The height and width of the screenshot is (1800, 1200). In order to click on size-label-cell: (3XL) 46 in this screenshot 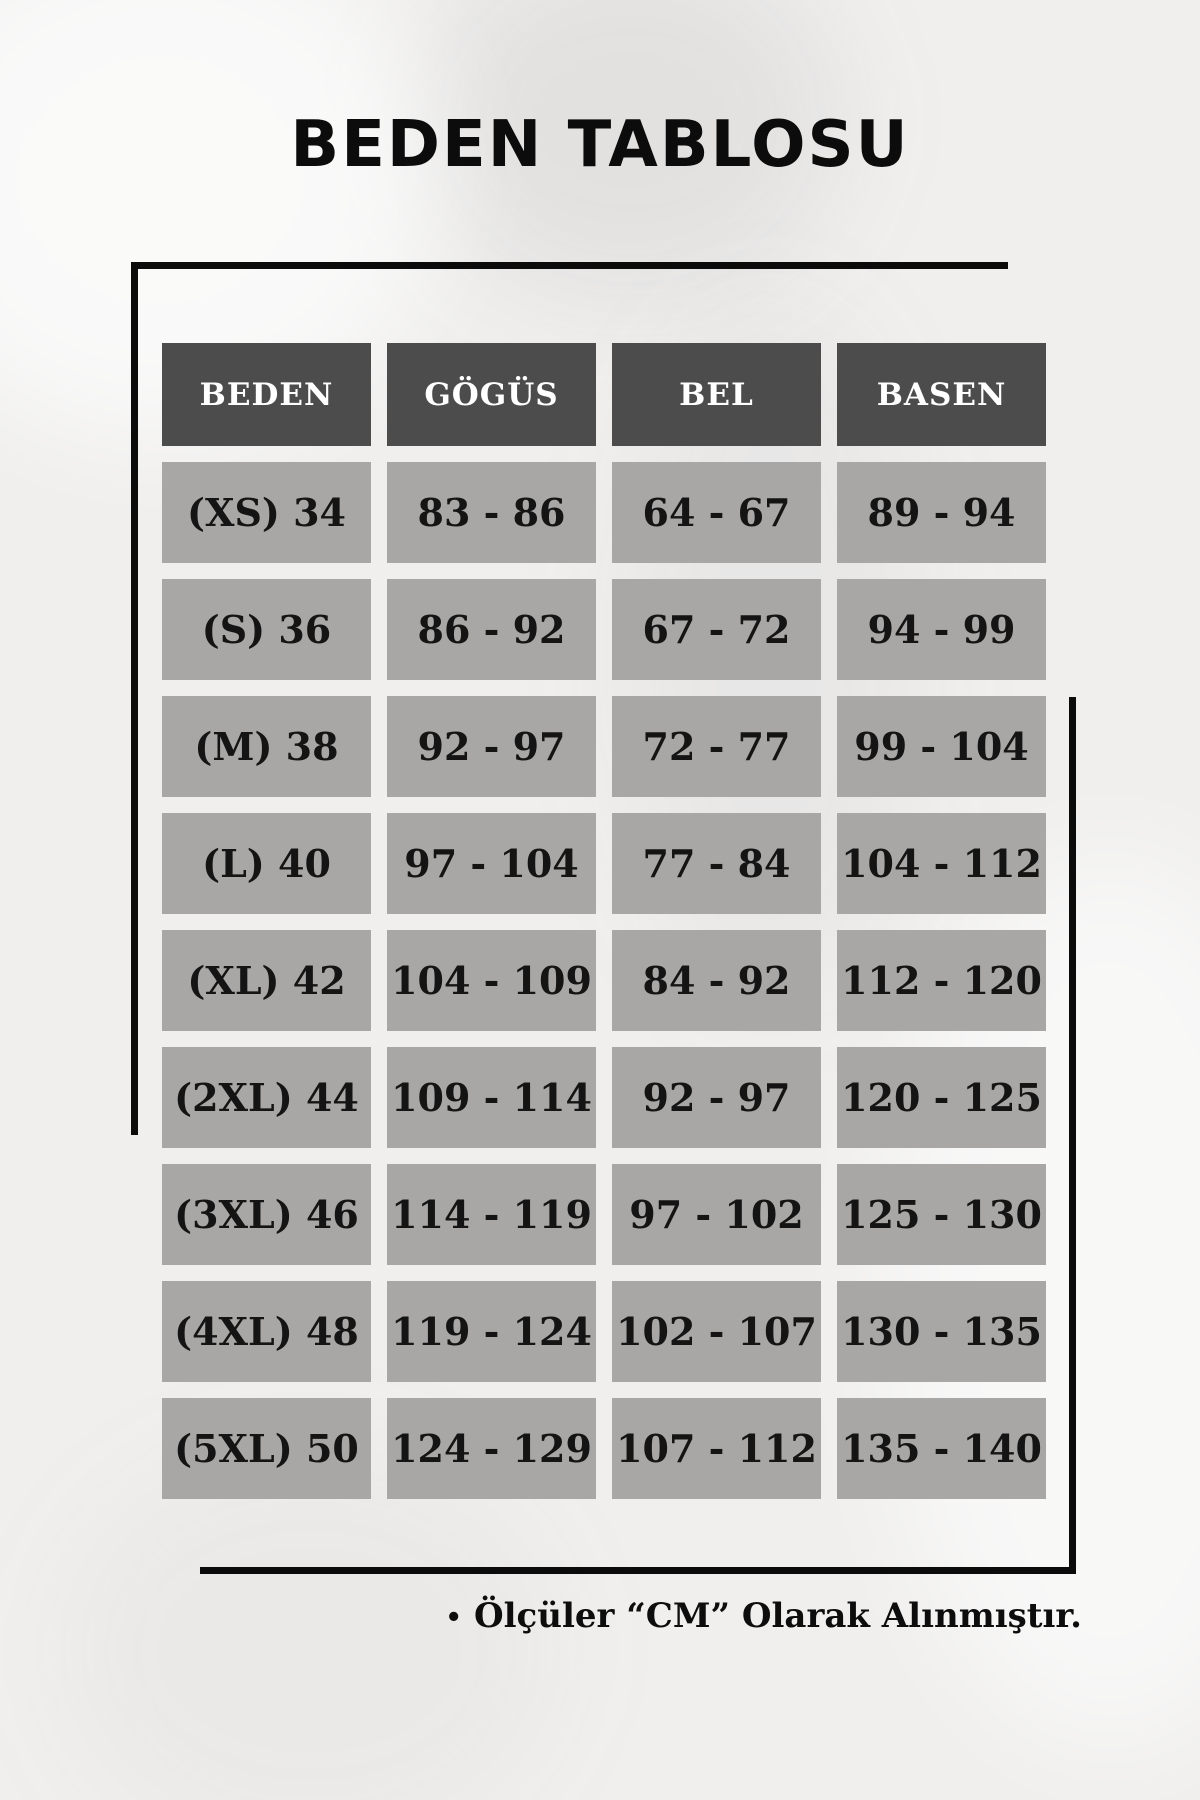, I will do `click(266, 1214)`.